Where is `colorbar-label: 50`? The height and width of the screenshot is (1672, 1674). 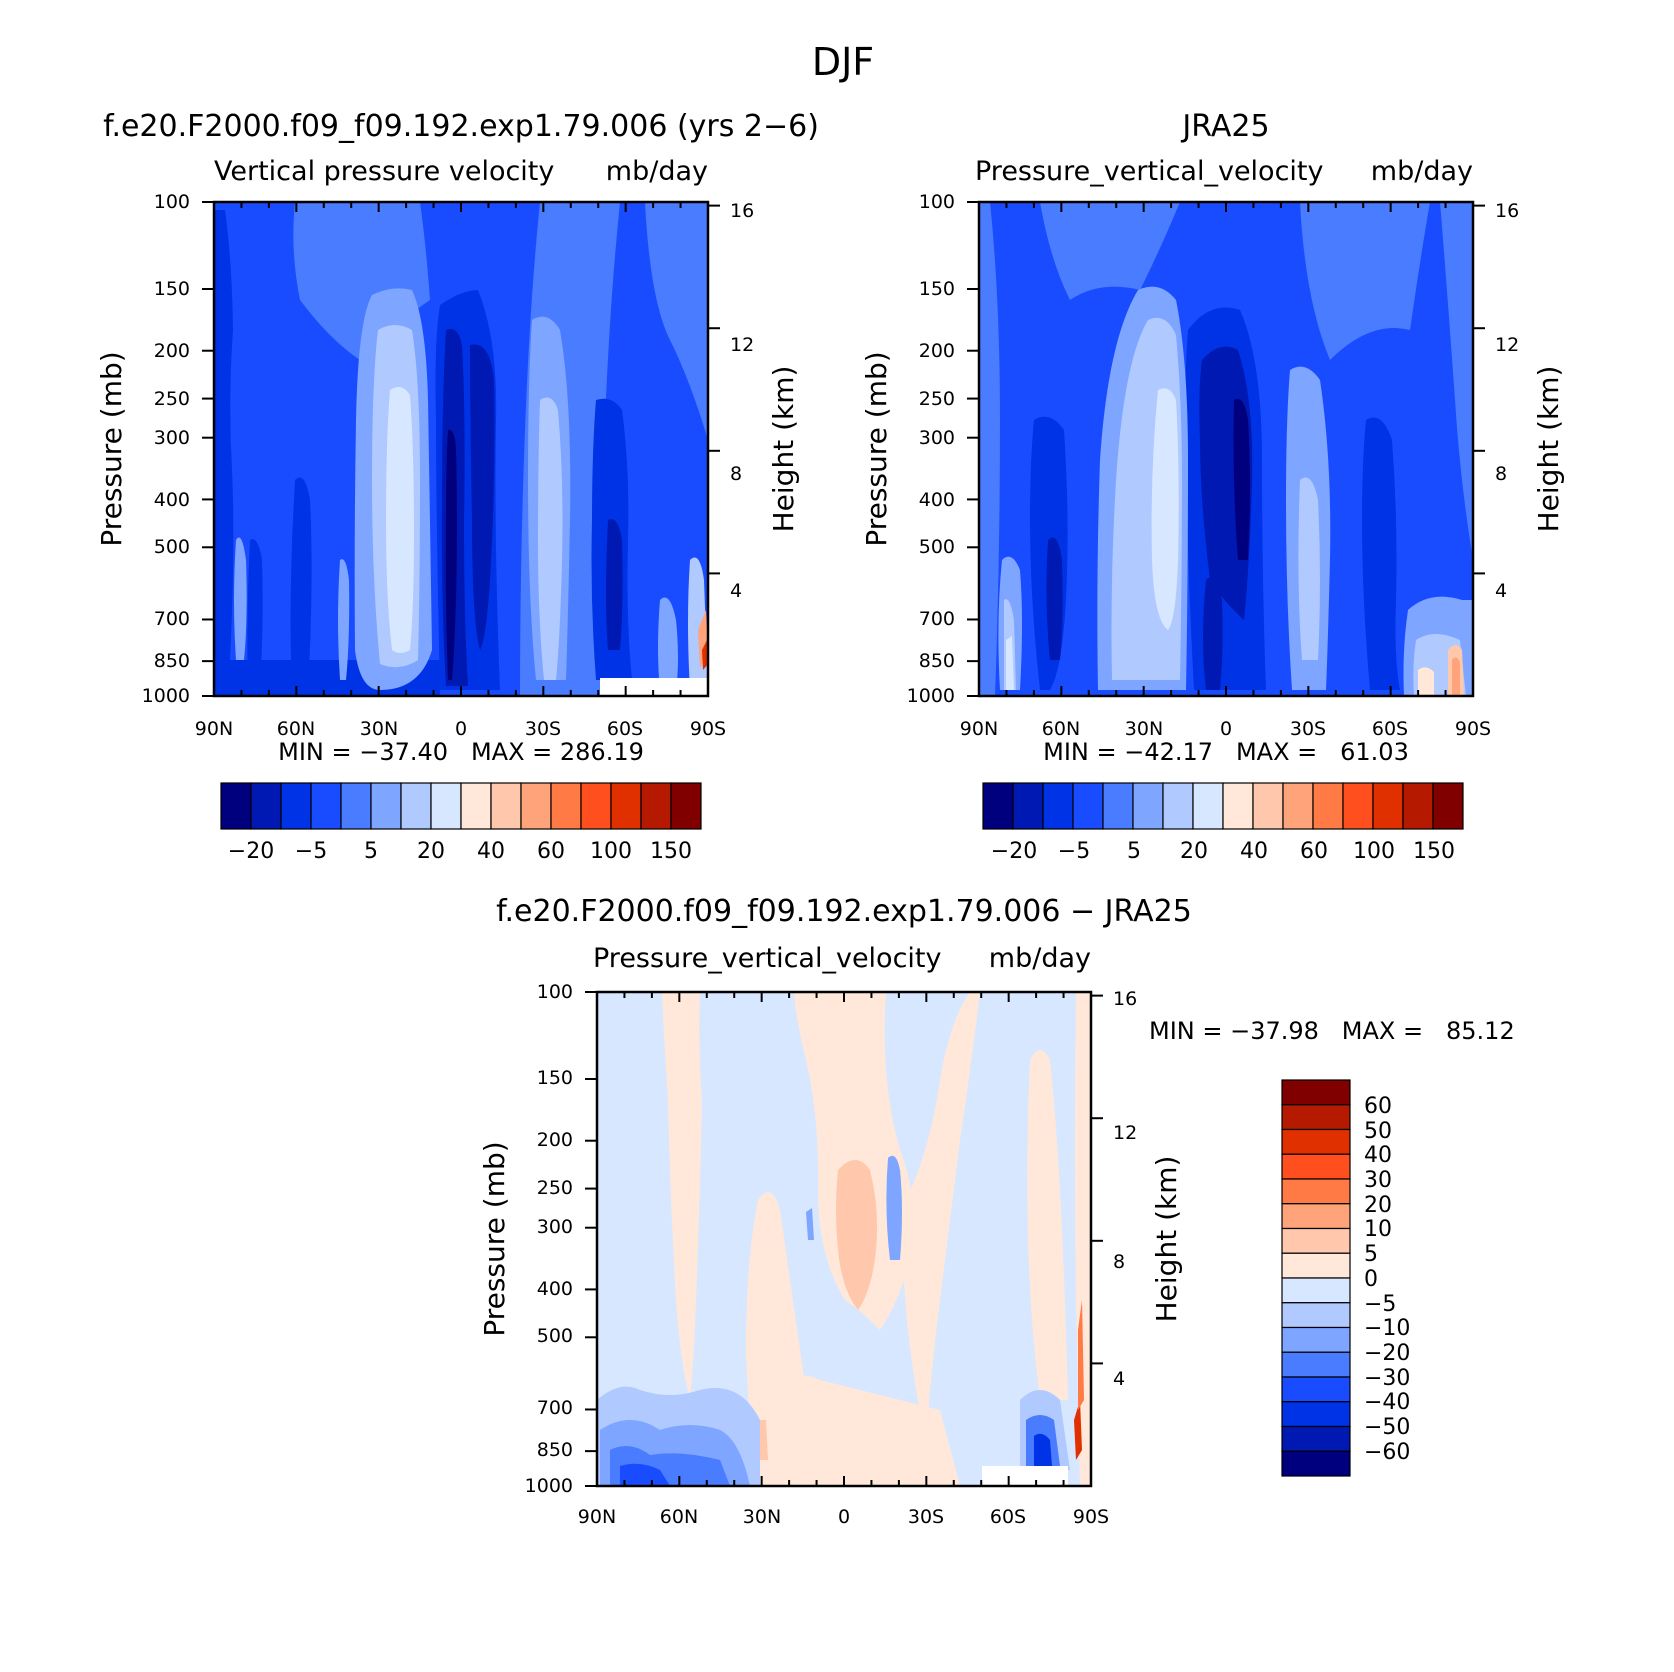 colorbar-label: 50 is located at coordinates (1378, 1131).